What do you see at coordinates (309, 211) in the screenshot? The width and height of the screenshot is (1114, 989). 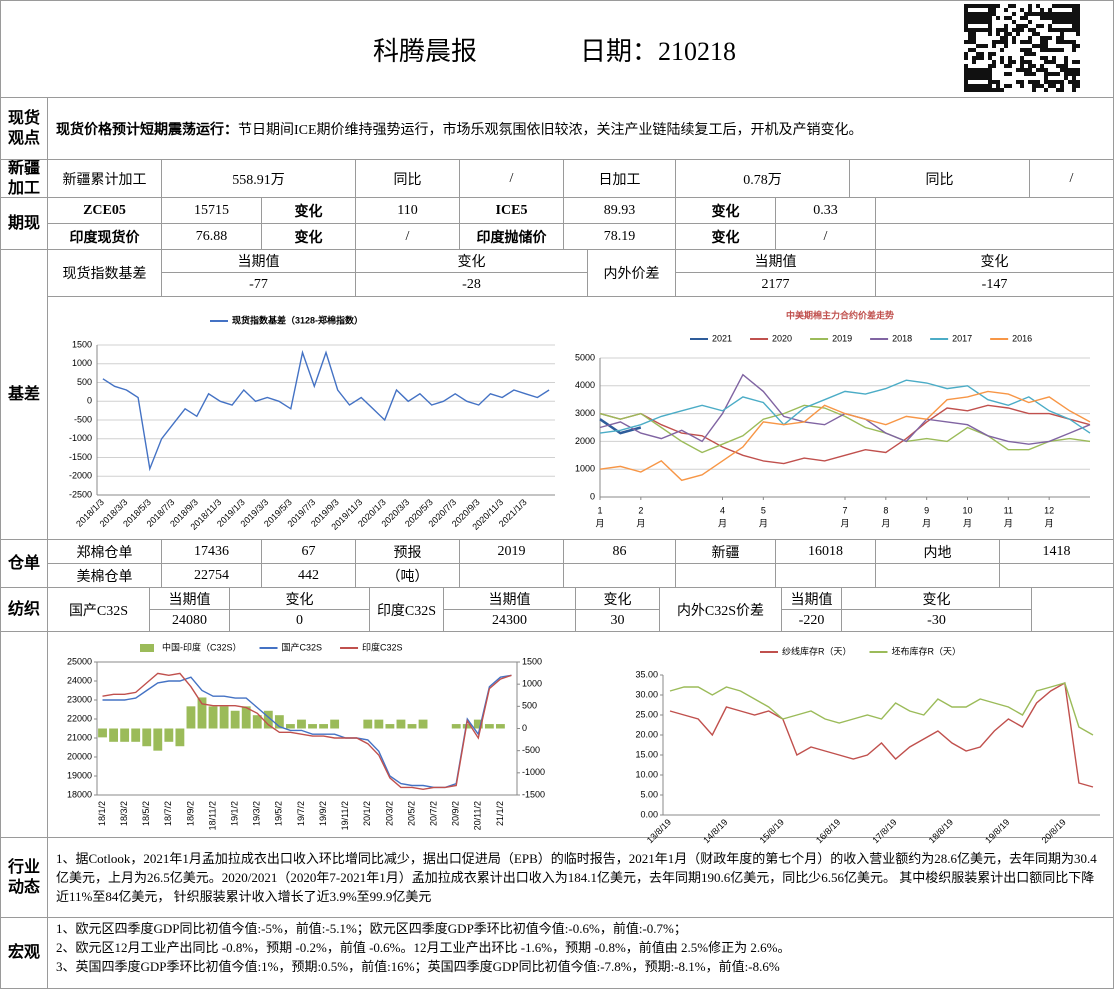 I see `cell: 变化` at bounding box center [309, 211].